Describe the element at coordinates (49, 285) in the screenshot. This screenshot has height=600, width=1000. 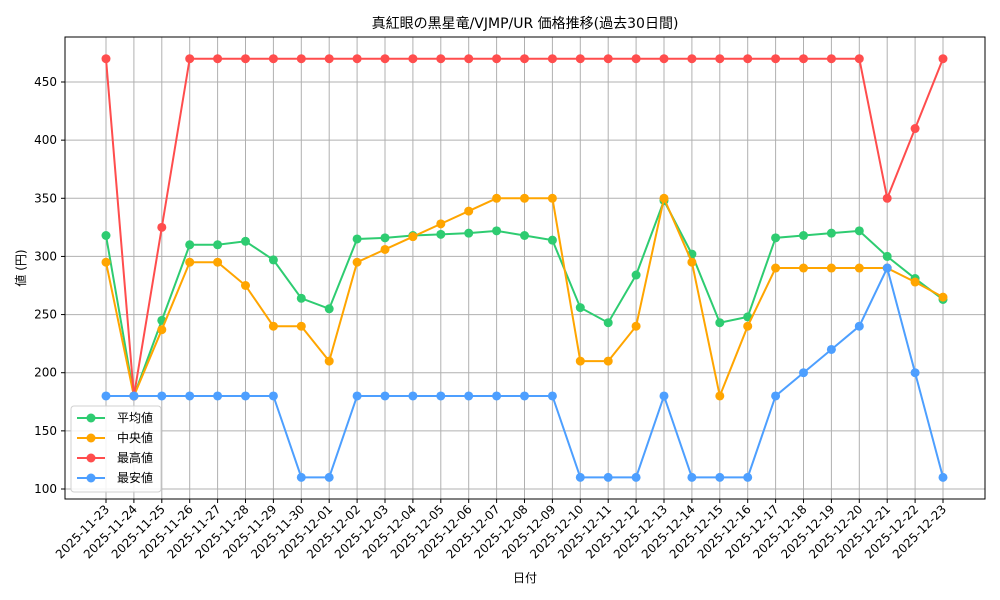
I see `y-axis-ticks: 100 150 200 250 300 350 400 450` at that location.